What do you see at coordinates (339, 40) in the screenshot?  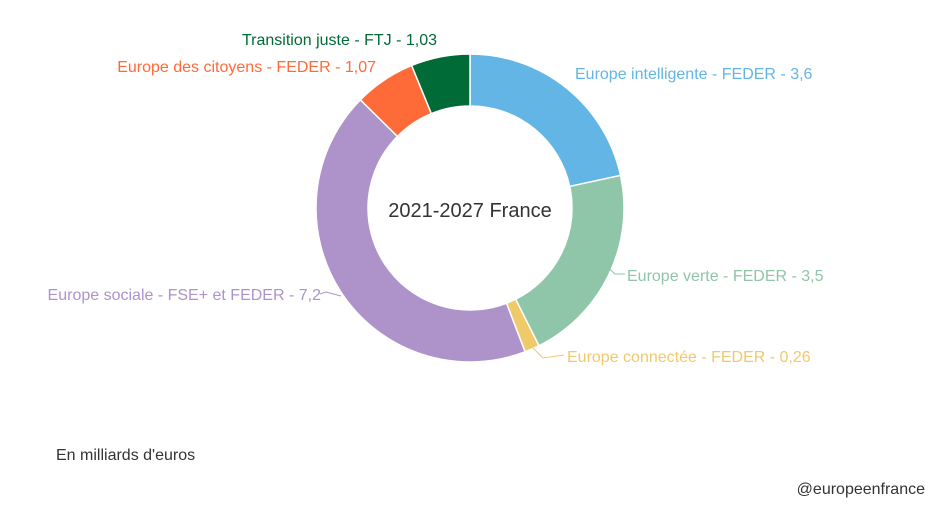 I see `label-transition-juste-ftj: Transition juste - FTJ - 1,03` at bounding box center [339, 40].